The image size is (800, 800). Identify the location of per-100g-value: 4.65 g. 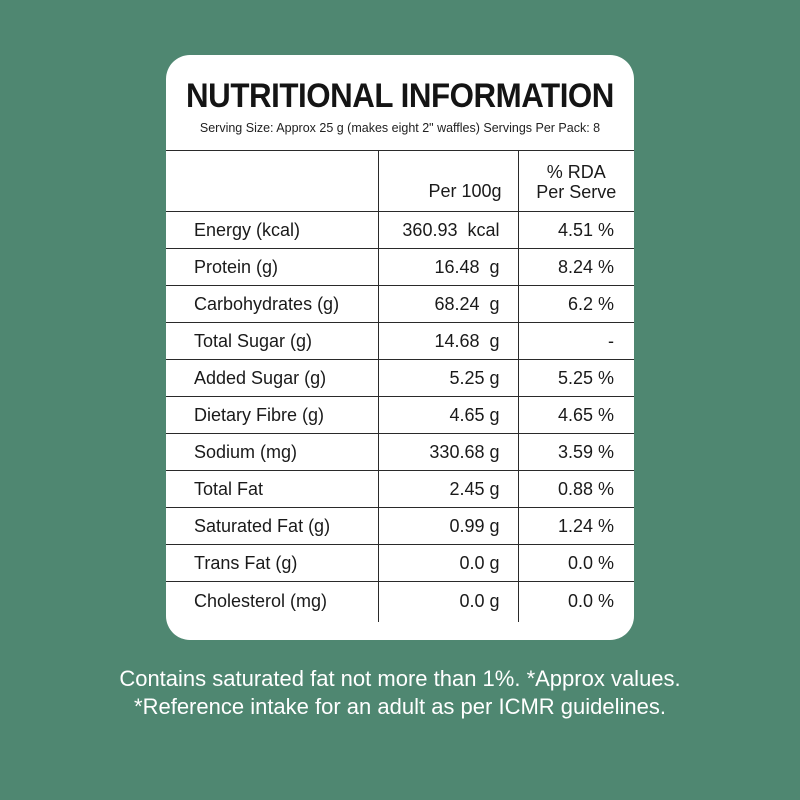
(447, 415).